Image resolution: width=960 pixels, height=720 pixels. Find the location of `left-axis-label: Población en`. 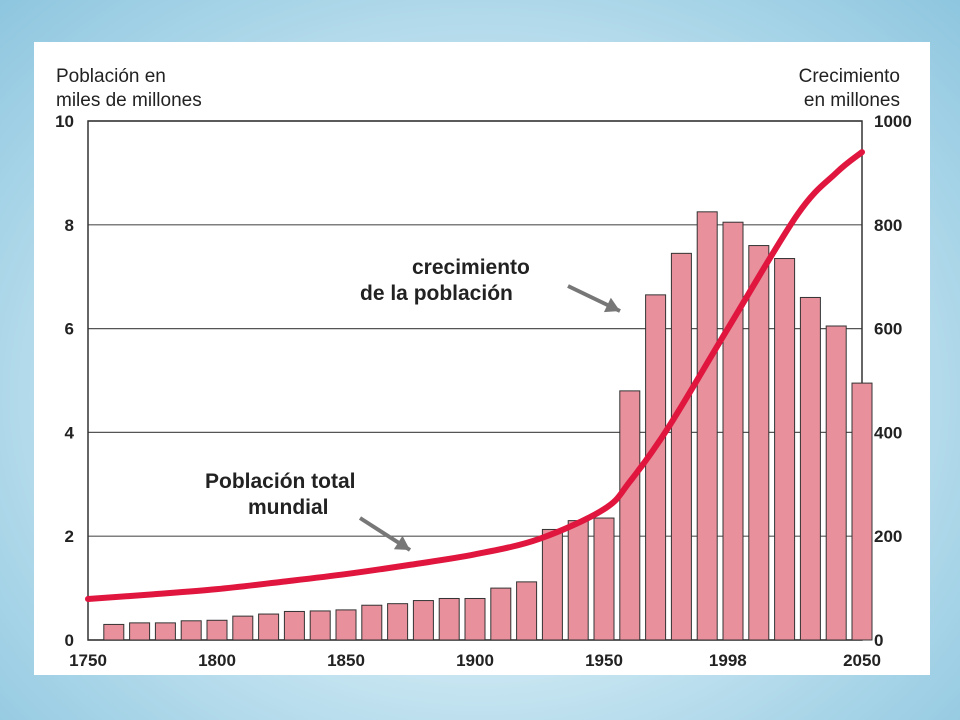

left-axis-label: Población en is located at coordinates (111, 76).